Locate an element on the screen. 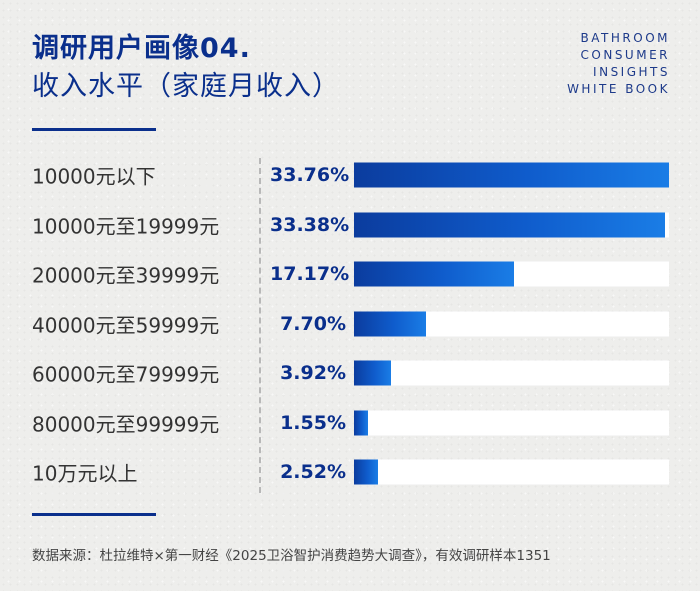 This screenshot has width=700, height=591. brand-line: BATHROOM is located at coordinates (625, 38).